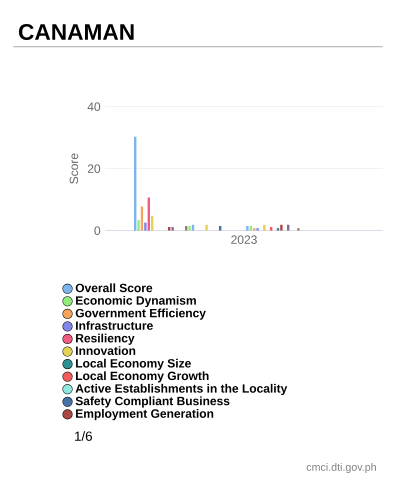 This screenshot has height=500, width=399. I want to click on x-tick-label: 2023, so click(244, 239).